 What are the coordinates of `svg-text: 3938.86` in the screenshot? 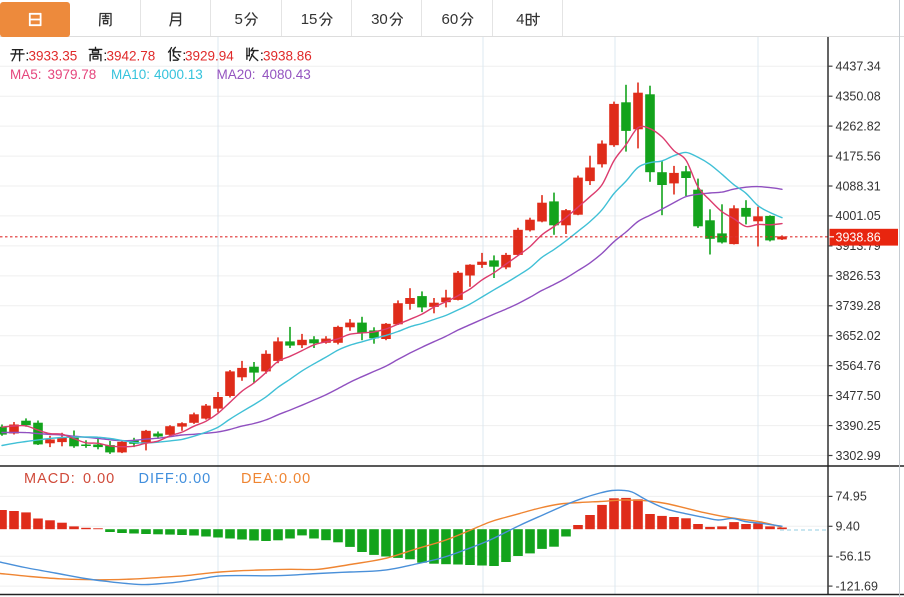 It's located at (858, 237).